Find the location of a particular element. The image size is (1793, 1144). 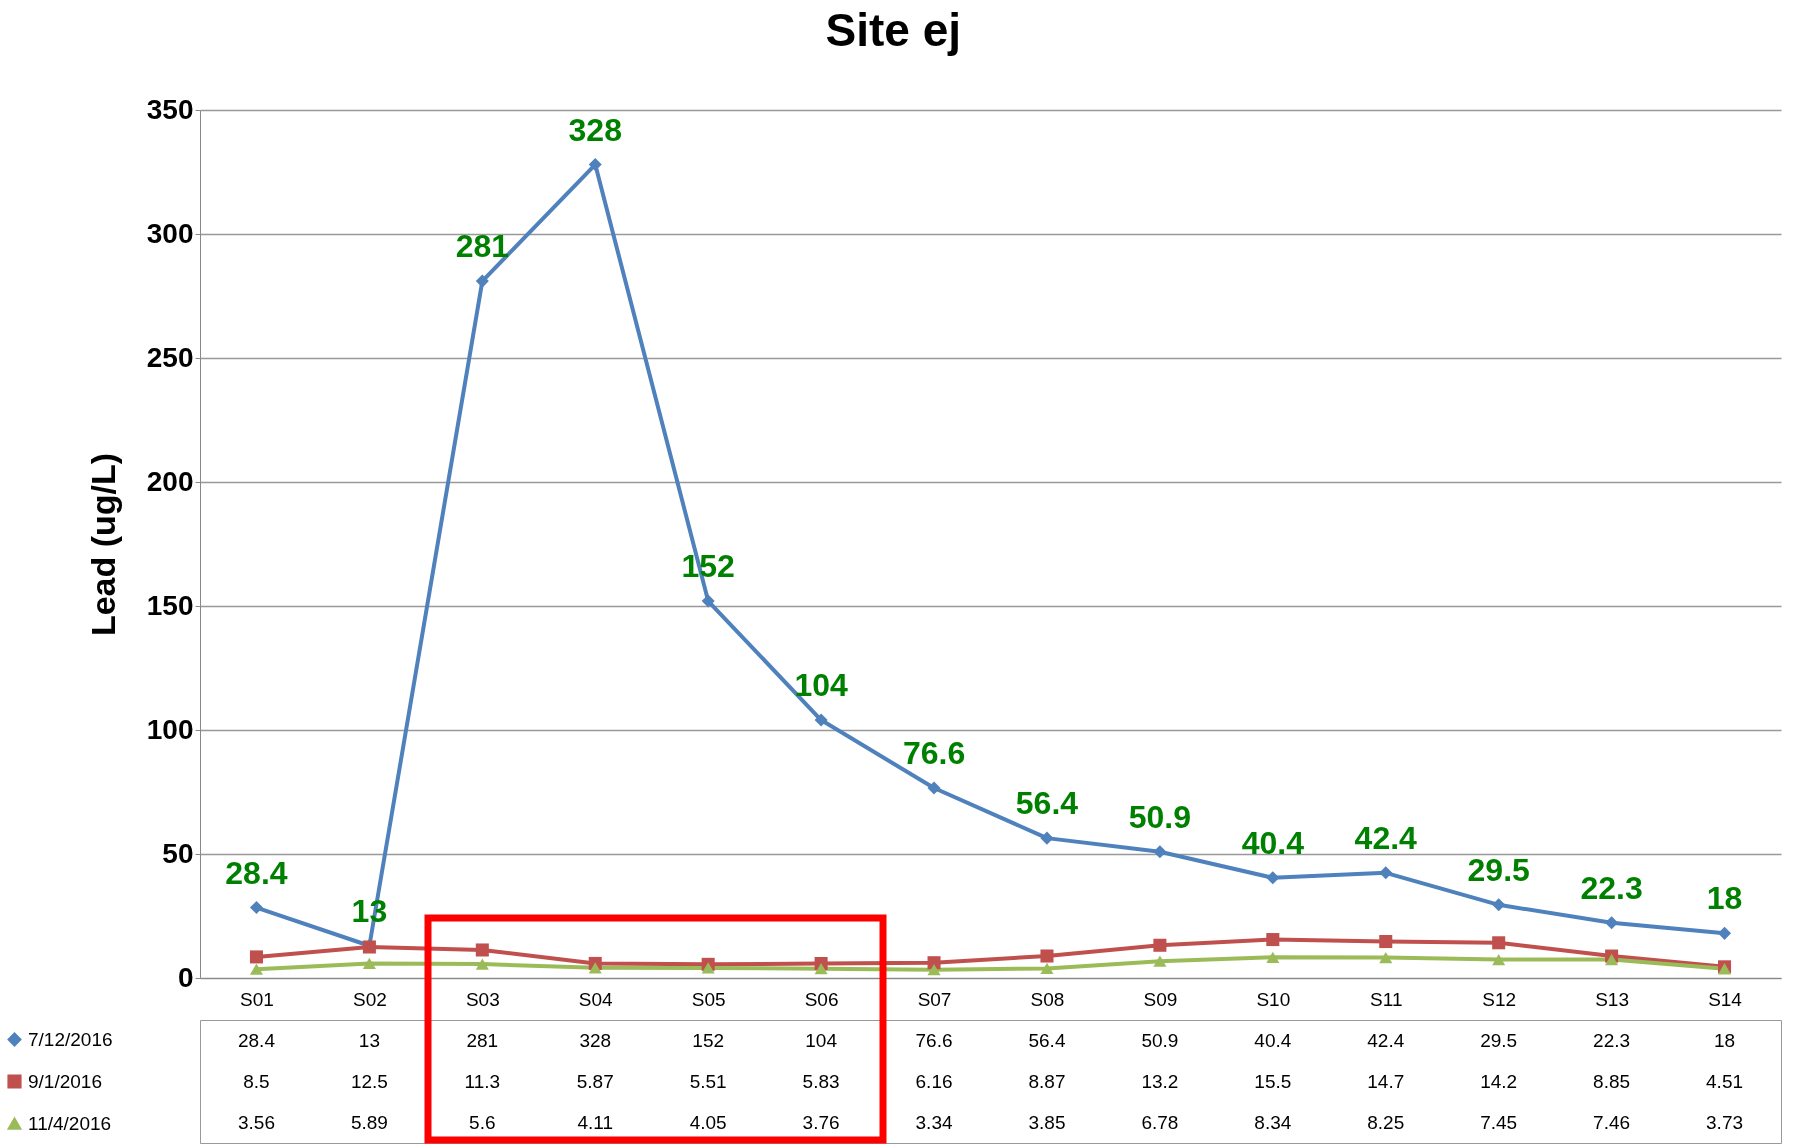

x-tick-label: S12 is located at coordinates (1499, 999).